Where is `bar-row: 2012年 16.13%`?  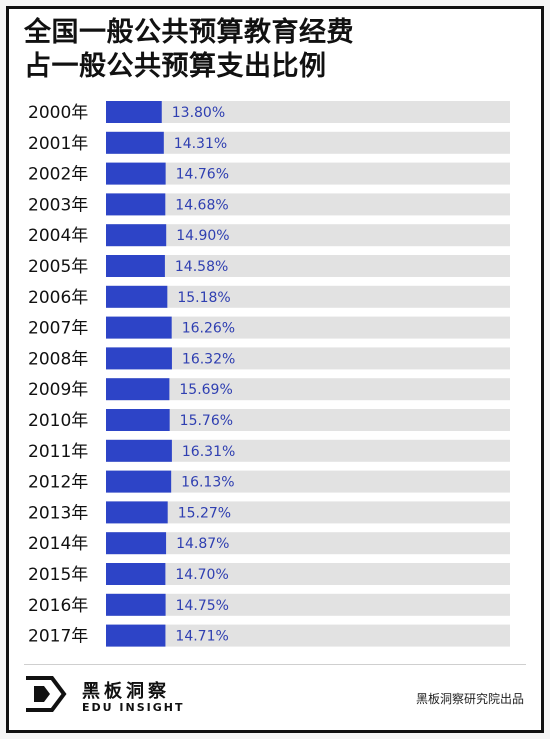
bar-row: 2012年 16.13% is located at coordinates (269, 481).